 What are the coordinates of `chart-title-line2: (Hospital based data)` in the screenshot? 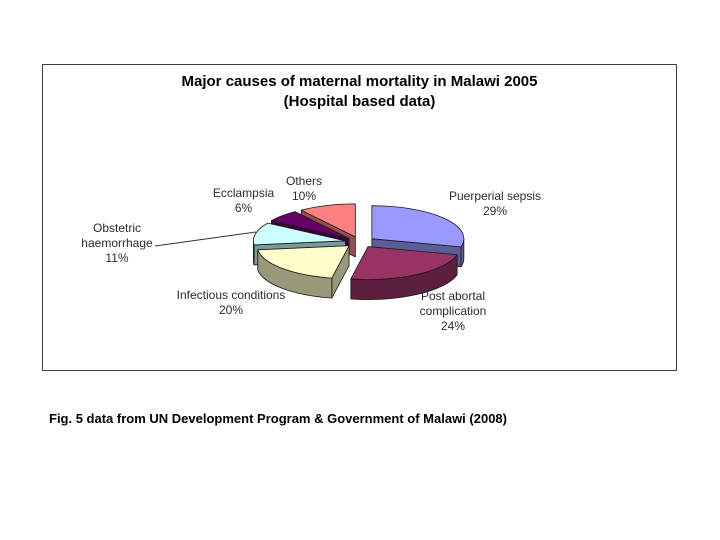 It's located at (359, 101).